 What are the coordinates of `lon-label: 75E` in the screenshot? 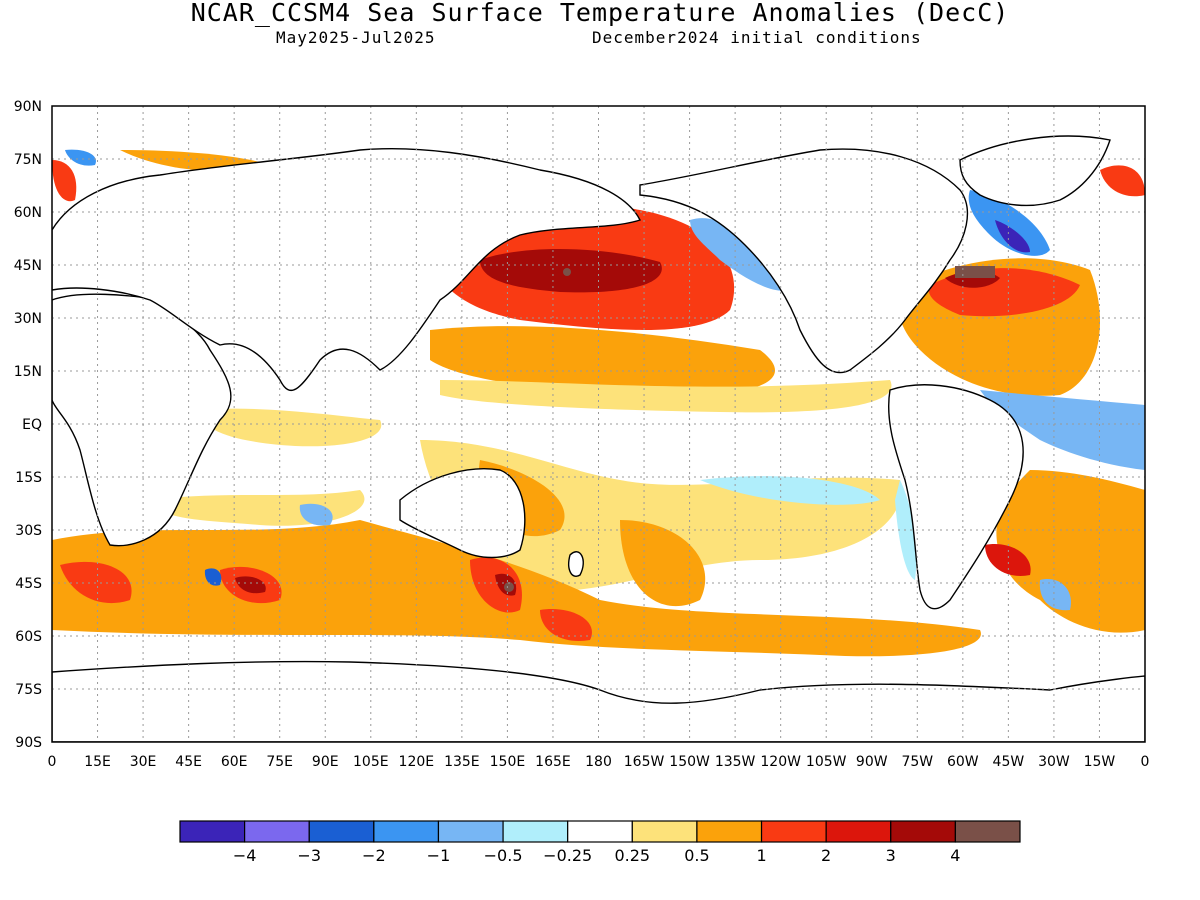 It's located at (279, 762).